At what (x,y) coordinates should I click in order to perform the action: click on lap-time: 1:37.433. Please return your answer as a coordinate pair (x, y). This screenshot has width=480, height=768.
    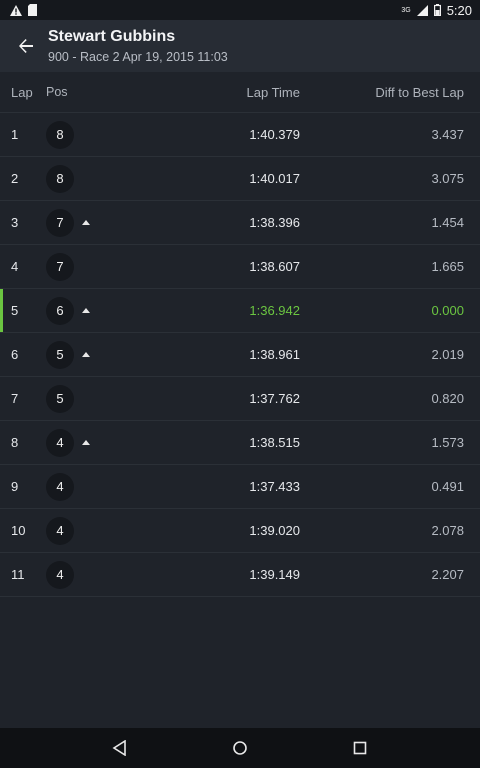
    Looking at the image, I should click on (274, 486).